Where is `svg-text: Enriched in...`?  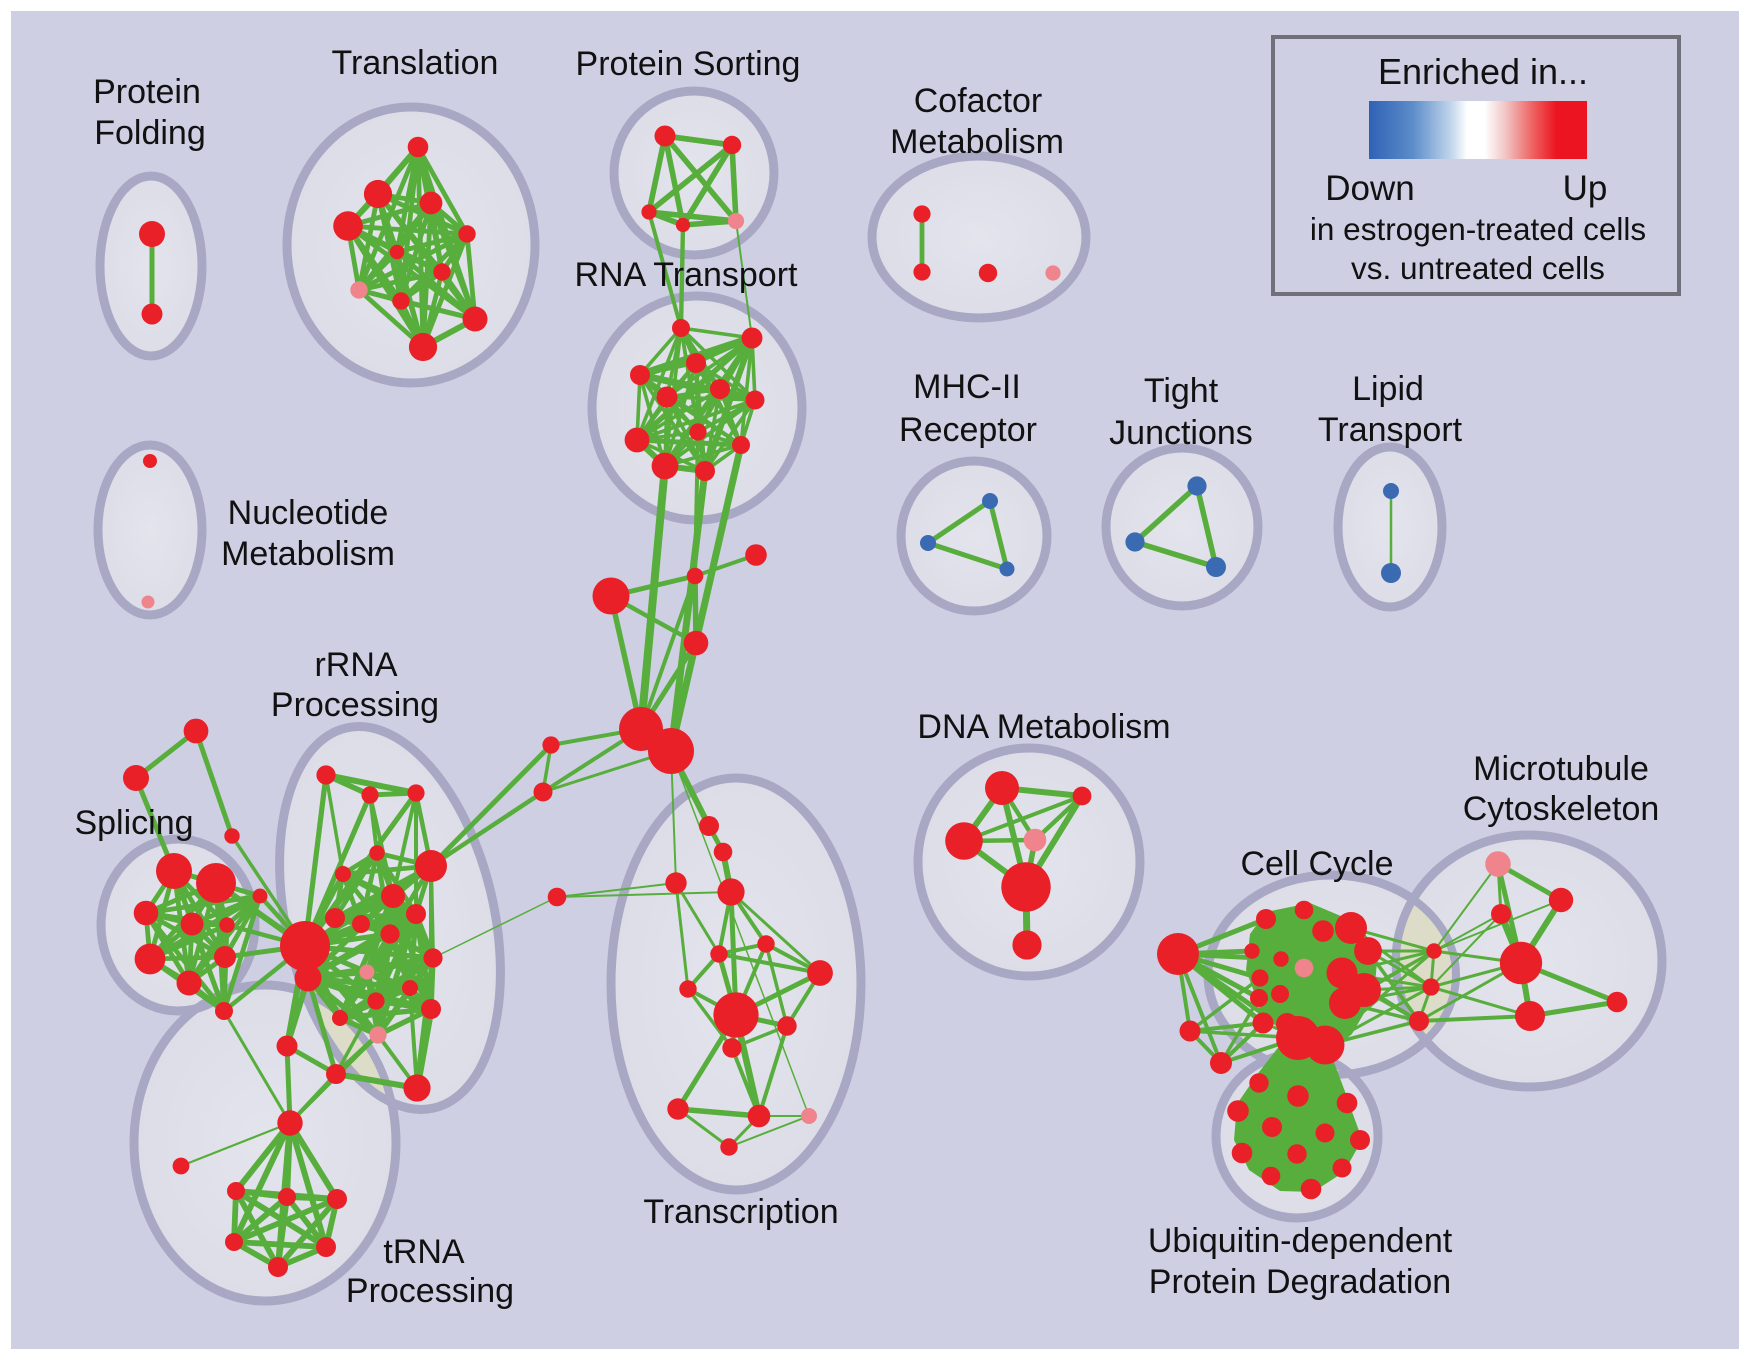 svg-text: Enriched in... is located at coordinates (1483, 71).